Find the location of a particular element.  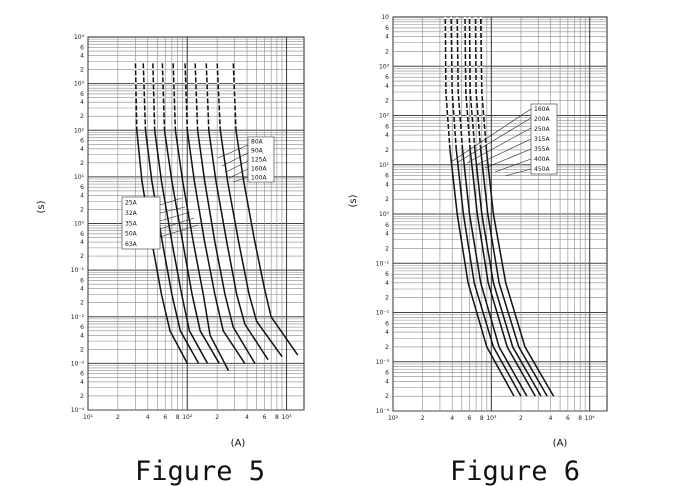

series-dash-400A is located at coordinates (478, 83).